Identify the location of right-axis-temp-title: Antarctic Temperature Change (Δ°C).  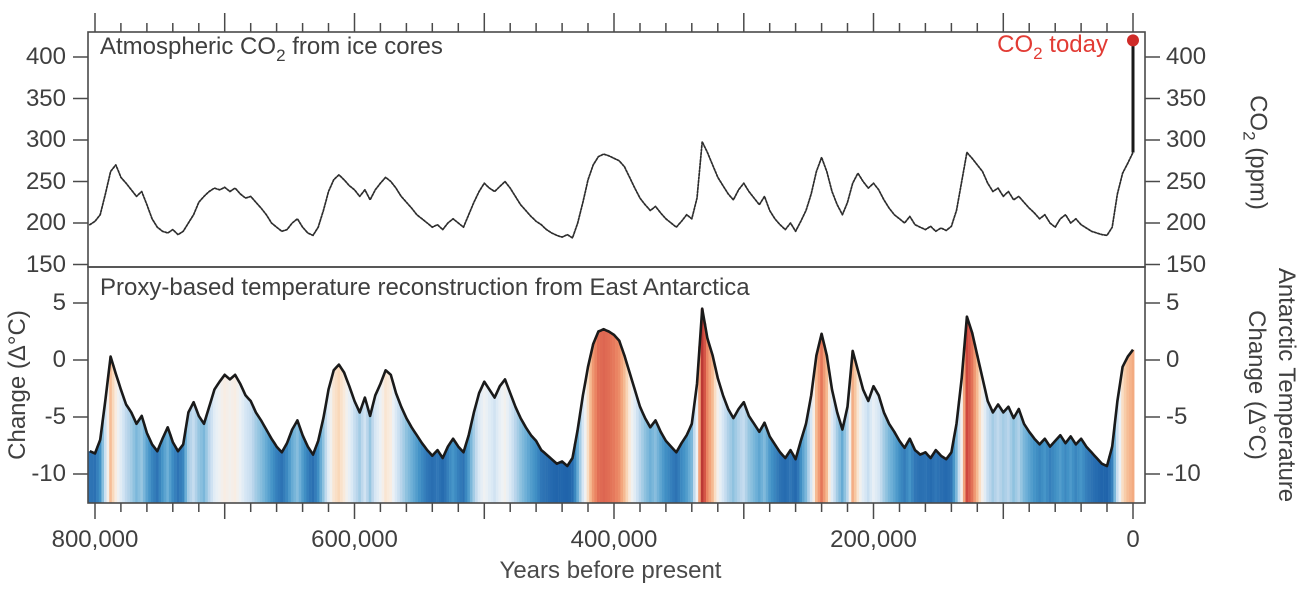
(1271, 385).